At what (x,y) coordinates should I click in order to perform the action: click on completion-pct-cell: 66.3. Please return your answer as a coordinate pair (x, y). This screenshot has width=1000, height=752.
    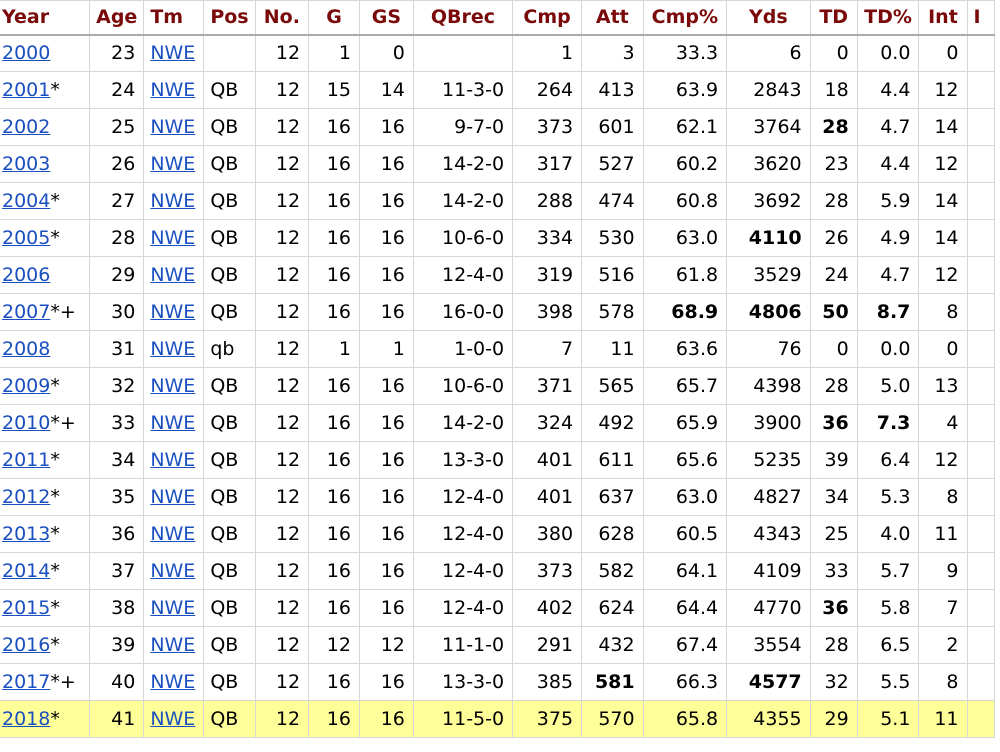
    Looking at the image, I should click on (685, 682).